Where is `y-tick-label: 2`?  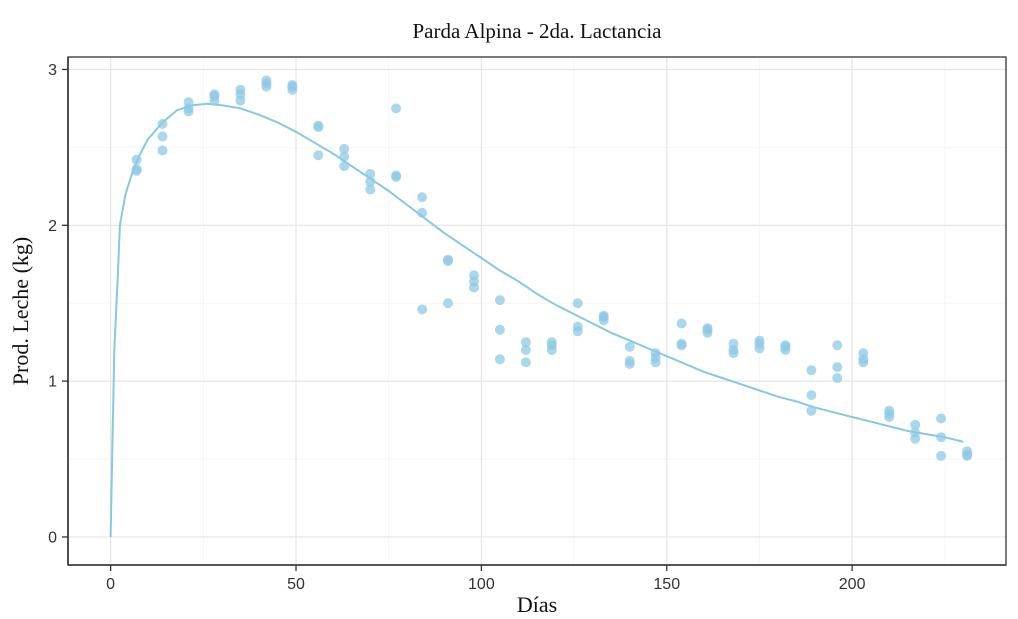
y-tick-label: 2 is located at coordinates (52, 226).